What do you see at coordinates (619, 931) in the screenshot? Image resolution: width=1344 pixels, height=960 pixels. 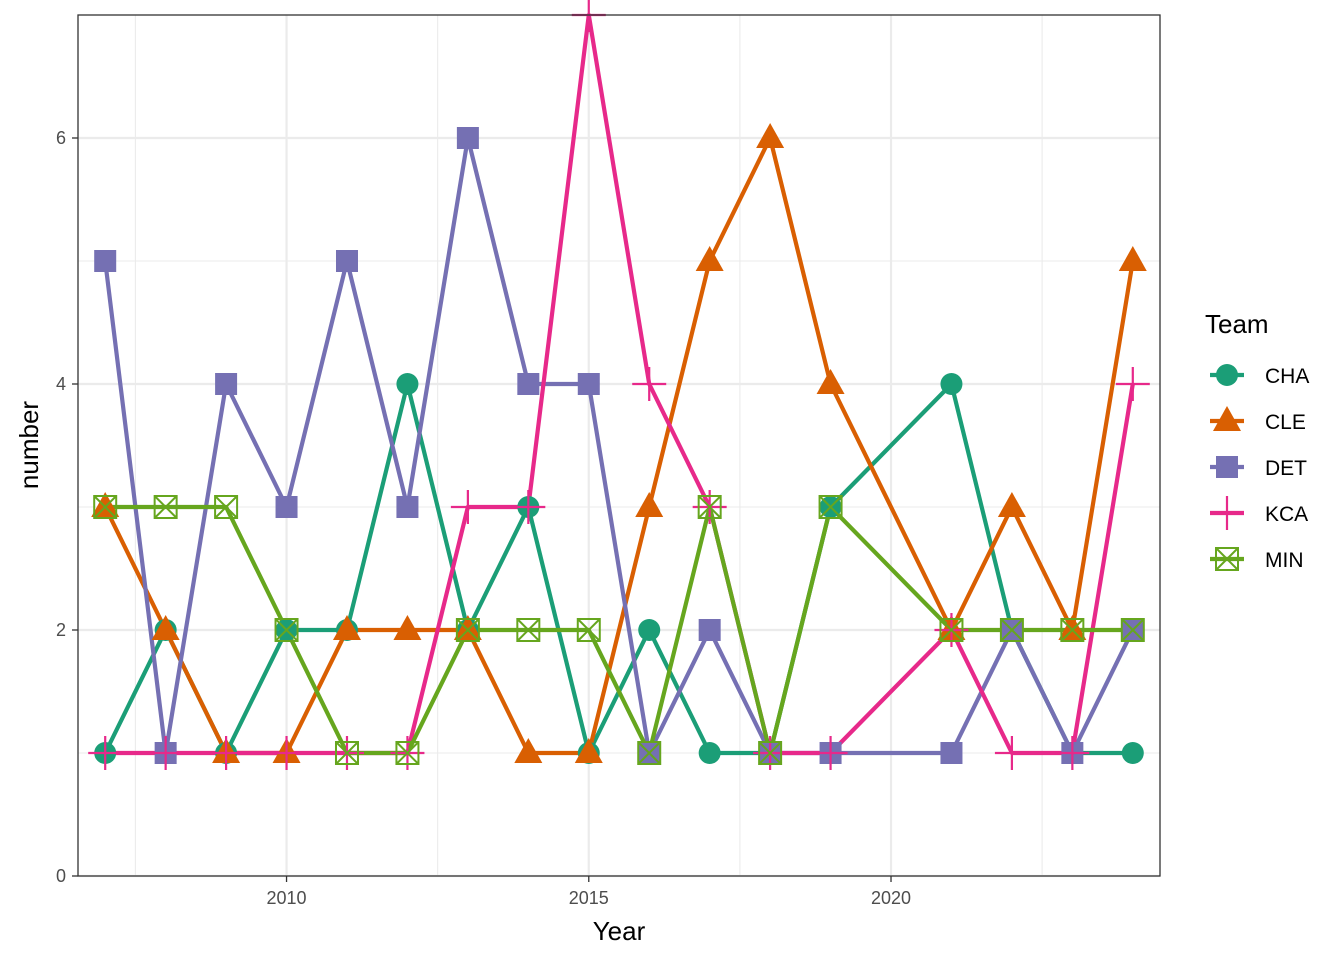 I see `x-axis-title: Year` at bounding box center [619, 931].